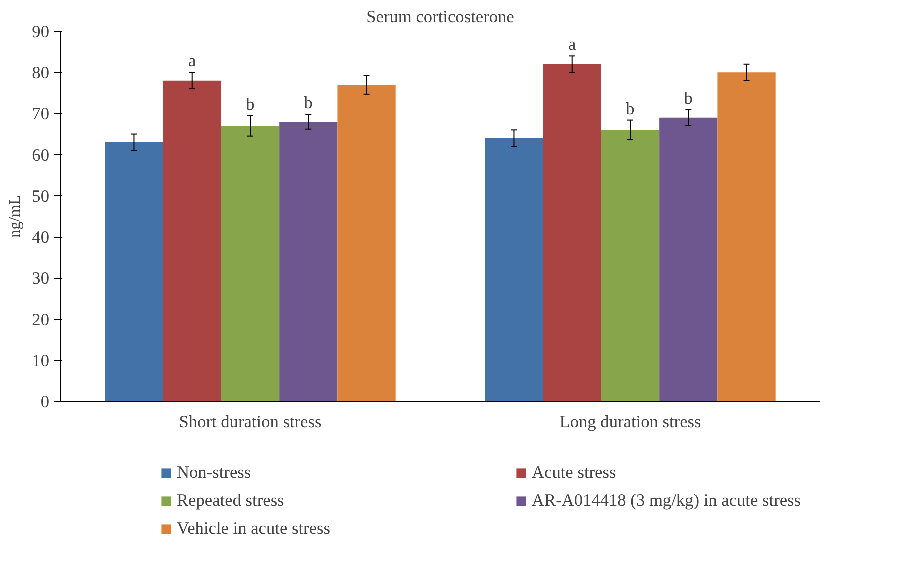 The image size is (901, 582). Describe the element at coordinates (41, 360) in the screenshot. I see `y-tick-label: 10` at that location.